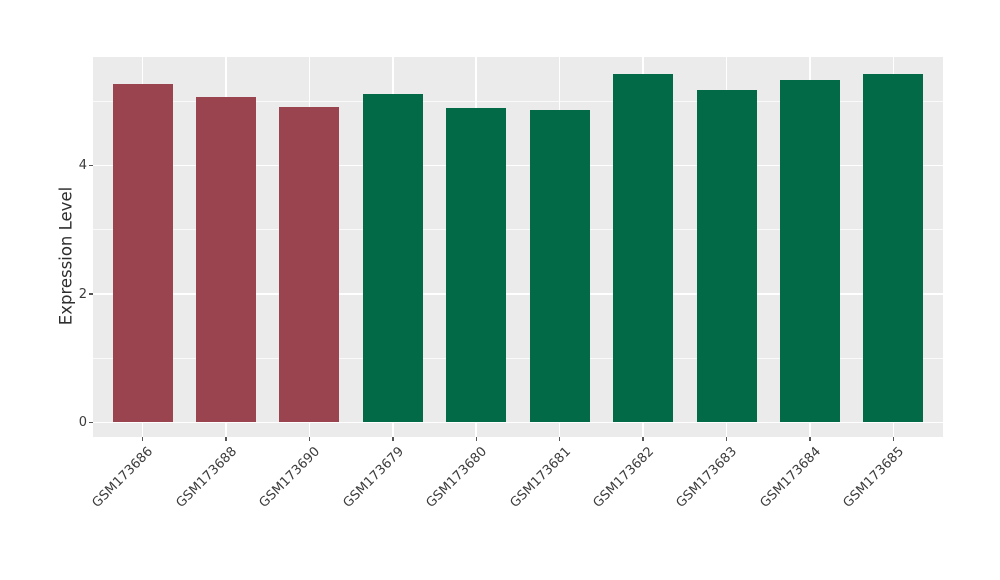 The image size is (1000, 580). What do you see at coordinates (726, 256) in the screenshot?
I see `bar-GSM173683` at bounding box center [726, 256].